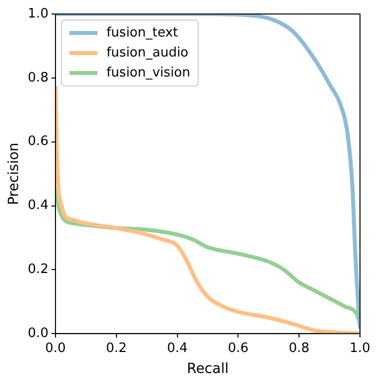  I want to click on x-tick-label: 0.4, so click(177, 348).